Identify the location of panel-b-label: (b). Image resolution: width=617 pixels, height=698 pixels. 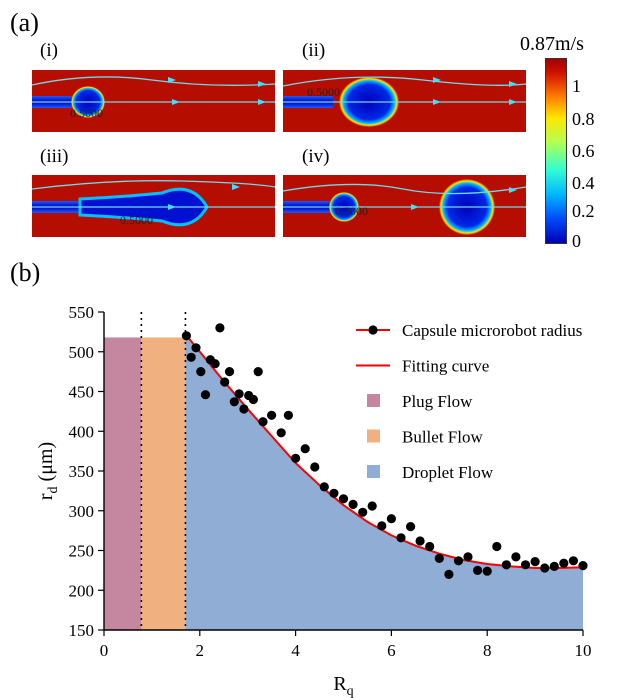
(25, 272).